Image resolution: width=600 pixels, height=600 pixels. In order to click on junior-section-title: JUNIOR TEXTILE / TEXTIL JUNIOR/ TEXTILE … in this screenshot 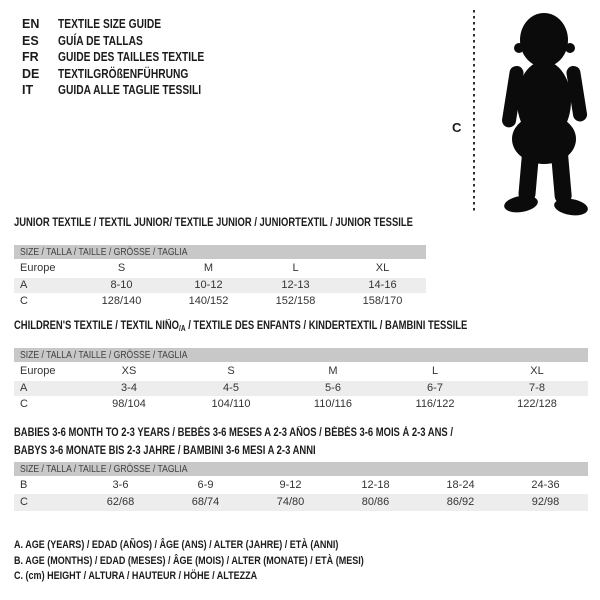, I will do `click(257, 223)`.